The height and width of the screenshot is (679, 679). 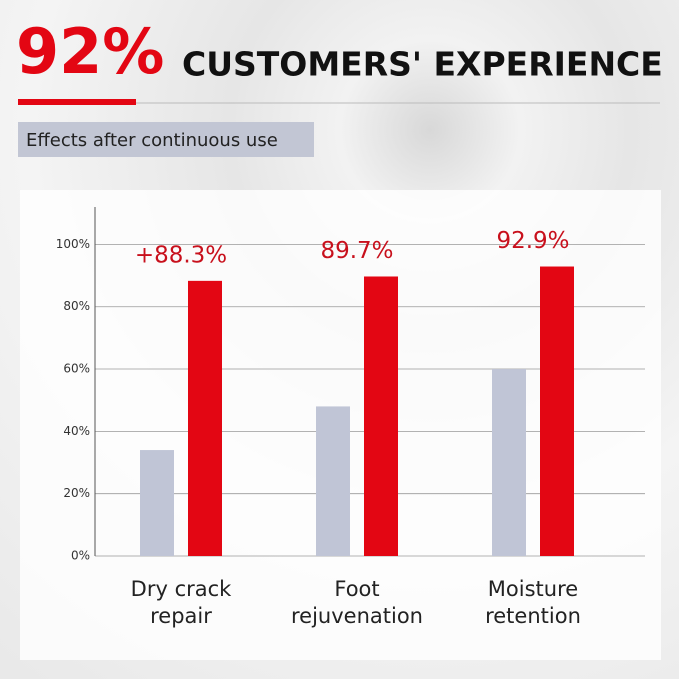 What do you see at coordinates (152, 140) in the screenshot?
I see `chart-subtitle: Effects after continuous use` at bounding box center [152, 140].